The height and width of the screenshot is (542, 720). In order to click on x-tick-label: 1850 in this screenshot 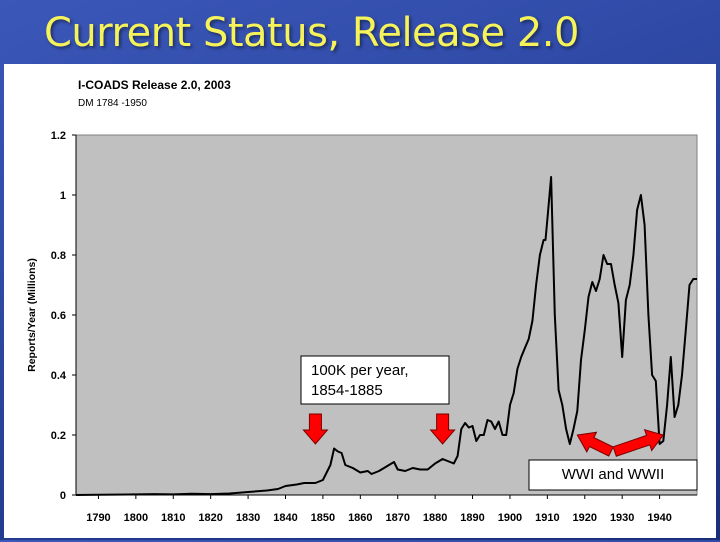, I will do `click(323, 518)`.